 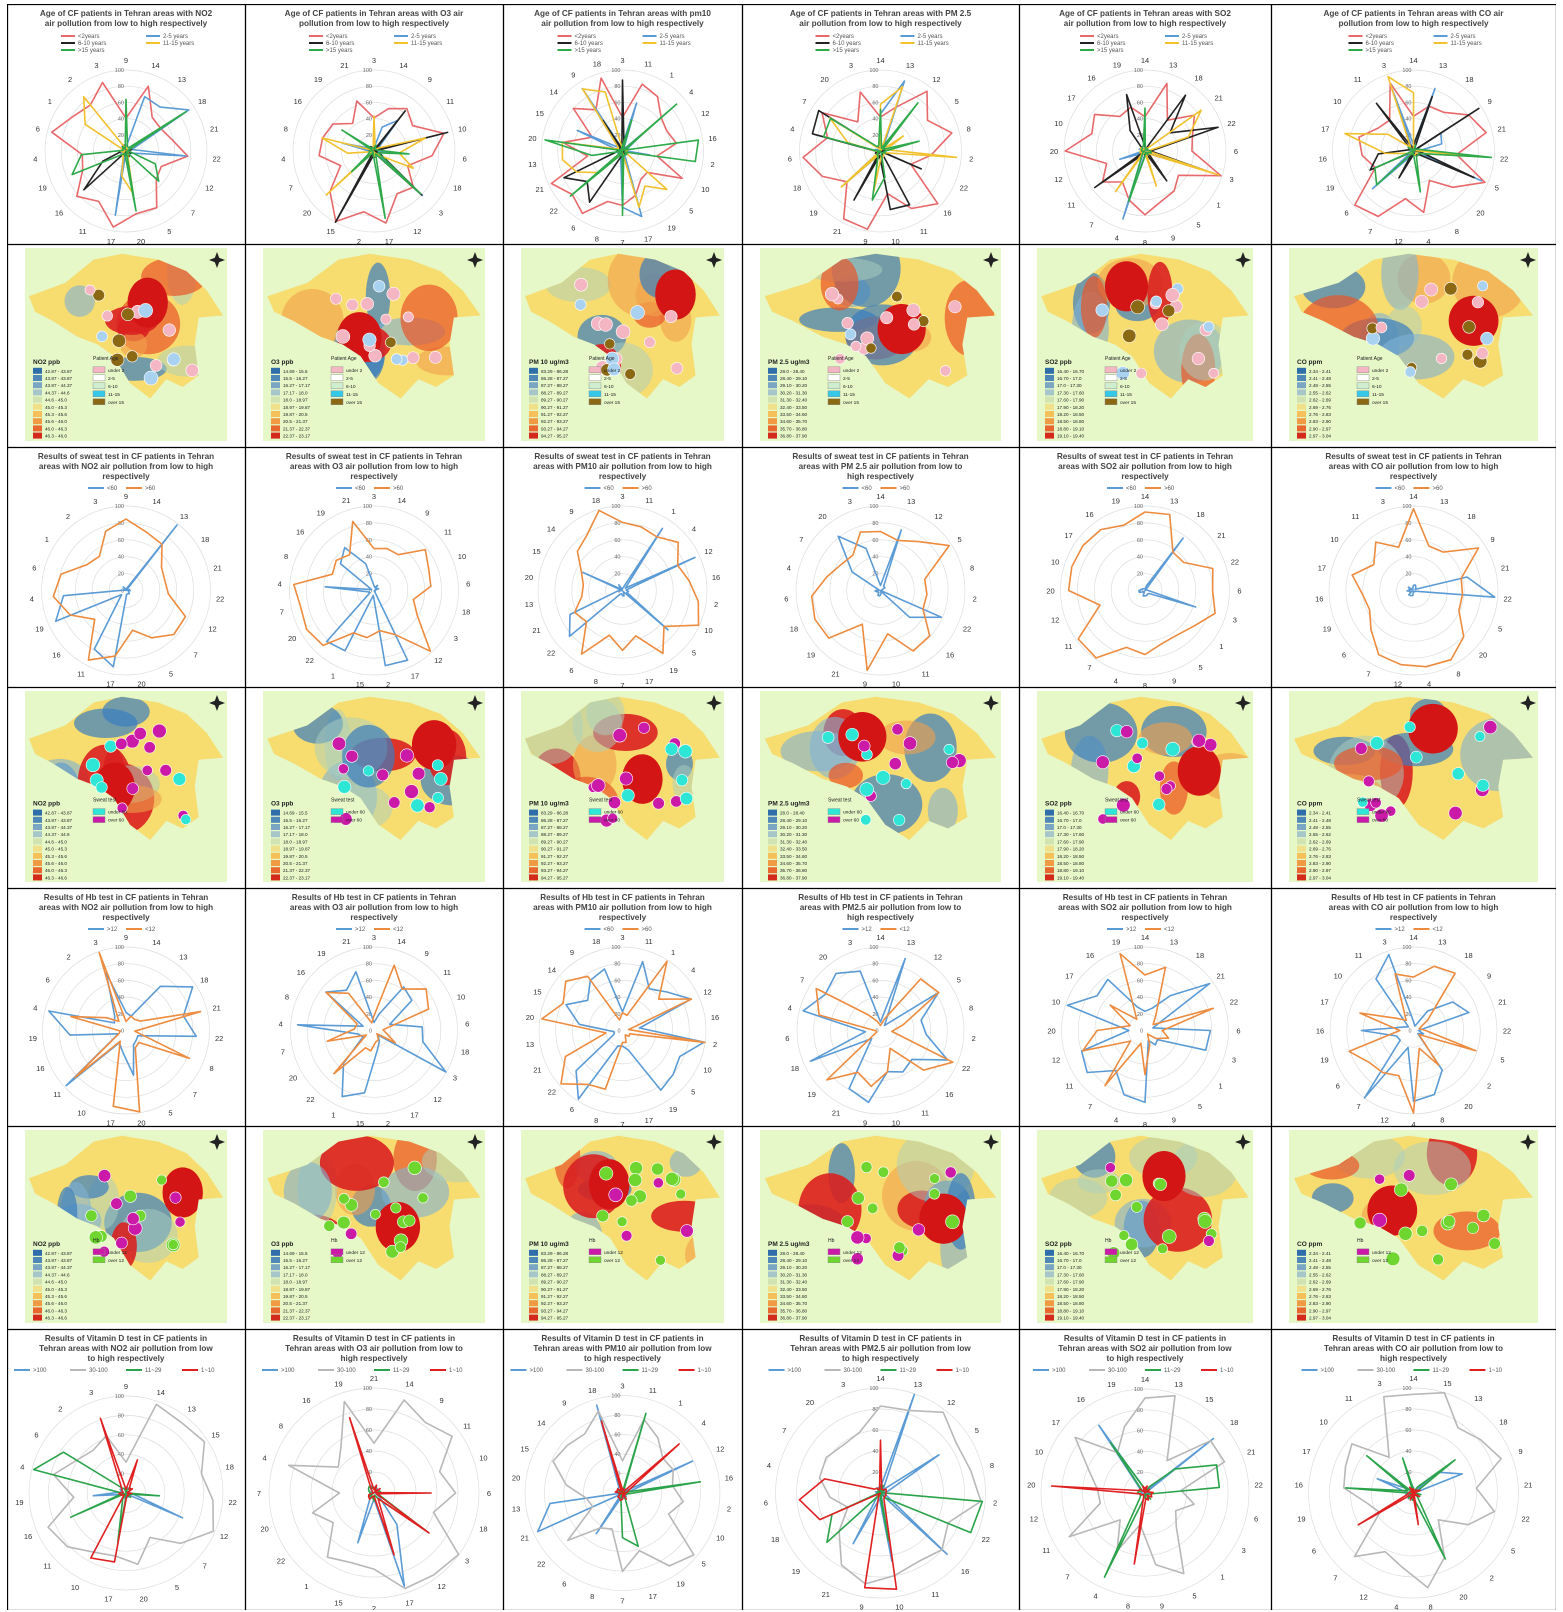 What do you see at coordinates (297, 827) in the screenshot?
I see `map-legend-class: 16.27 - 17.17` at bounding box center [297, 827].